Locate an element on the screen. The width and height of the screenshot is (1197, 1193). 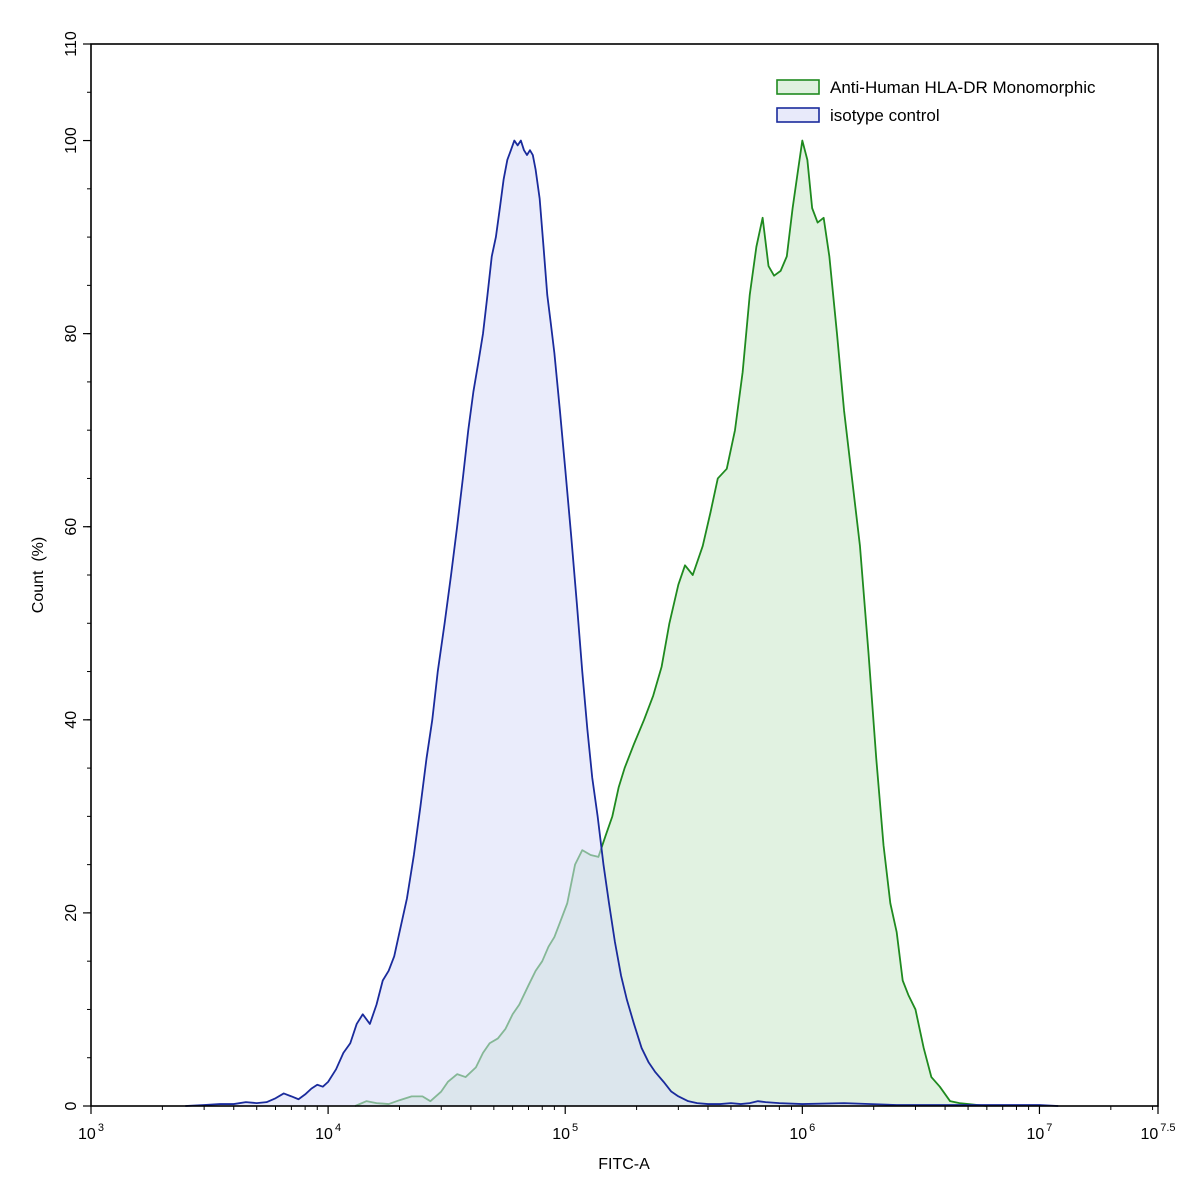
y-tick-label: 110 is located at coordinates (71, 44).